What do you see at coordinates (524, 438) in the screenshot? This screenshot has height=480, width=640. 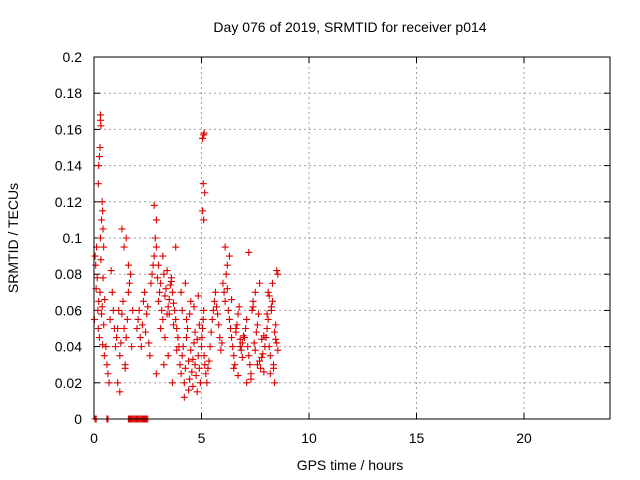 I see `x-tick-label: 20` at bounding box center [524, 438].